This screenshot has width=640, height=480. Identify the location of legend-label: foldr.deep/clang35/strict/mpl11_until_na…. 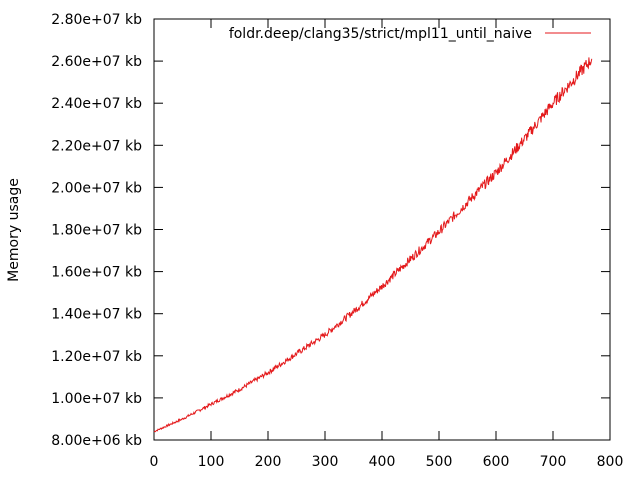
(380, 34).